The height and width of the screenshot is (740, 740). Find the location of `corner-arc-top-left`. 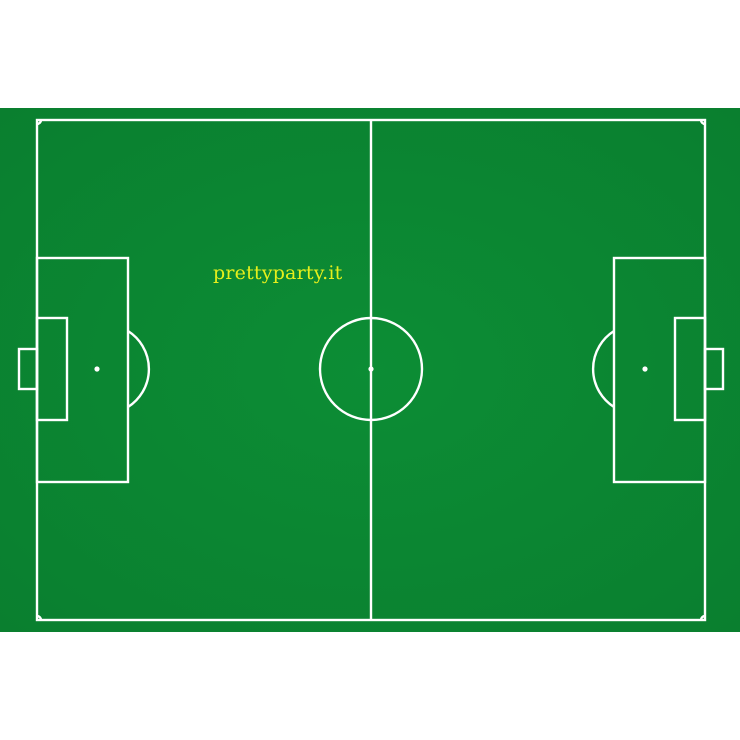

corner-arc-top-left is located at coordinates (39, 122).